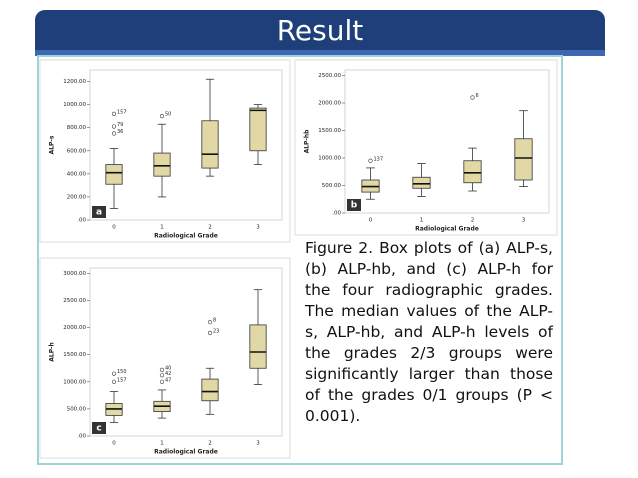 The width and height of the screenshot is (638, 478). Describe the element at coordinates (216, 332) in the screenshot. I see `outlier-label: 23` at that location.